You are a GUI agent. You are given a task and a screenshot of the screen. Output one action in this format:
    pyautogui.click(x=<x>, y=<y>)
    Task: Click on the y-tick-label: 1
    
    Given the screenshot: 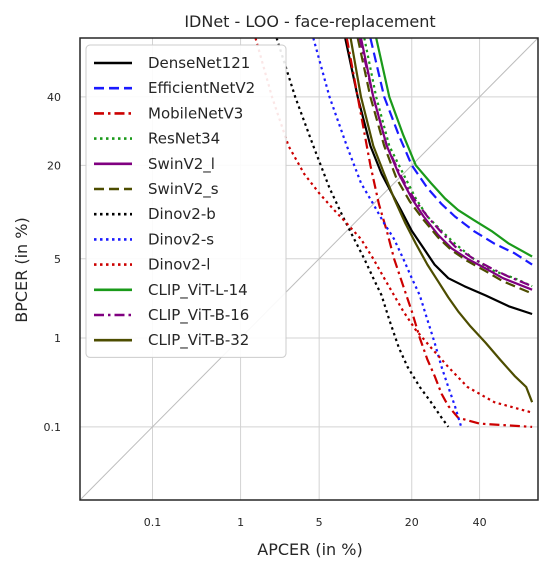 What is the action you would take?
    pyautogui.click(x=57, y=338)
    